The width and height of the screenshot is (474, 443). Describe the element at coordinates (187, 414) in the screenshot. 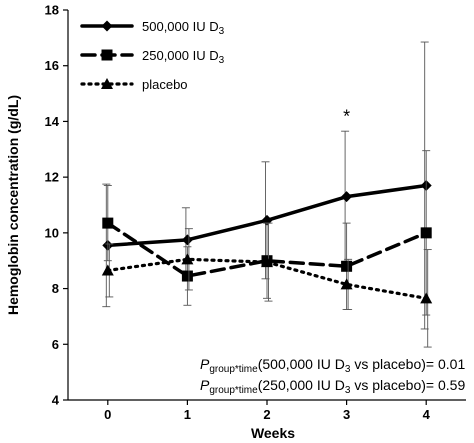

I see `x-tick-label: 1` at that location.